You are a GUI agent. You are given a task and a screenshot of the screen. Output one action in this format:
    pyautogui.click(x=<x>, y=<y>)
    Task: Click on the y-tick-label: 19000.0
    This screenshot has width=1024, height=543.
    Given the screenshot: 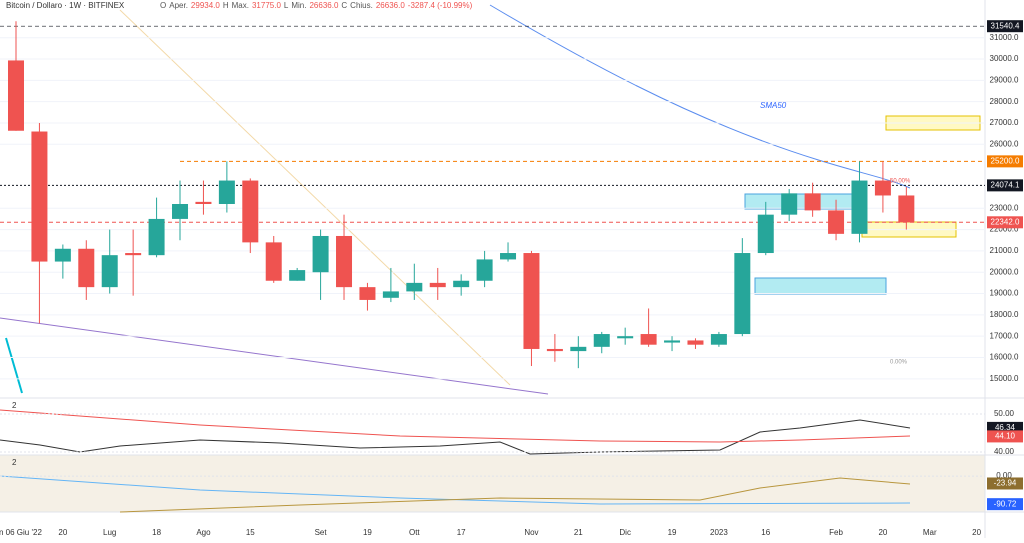 What is the action you would take?
    pyautogui.click(x=1004, y=293)
    